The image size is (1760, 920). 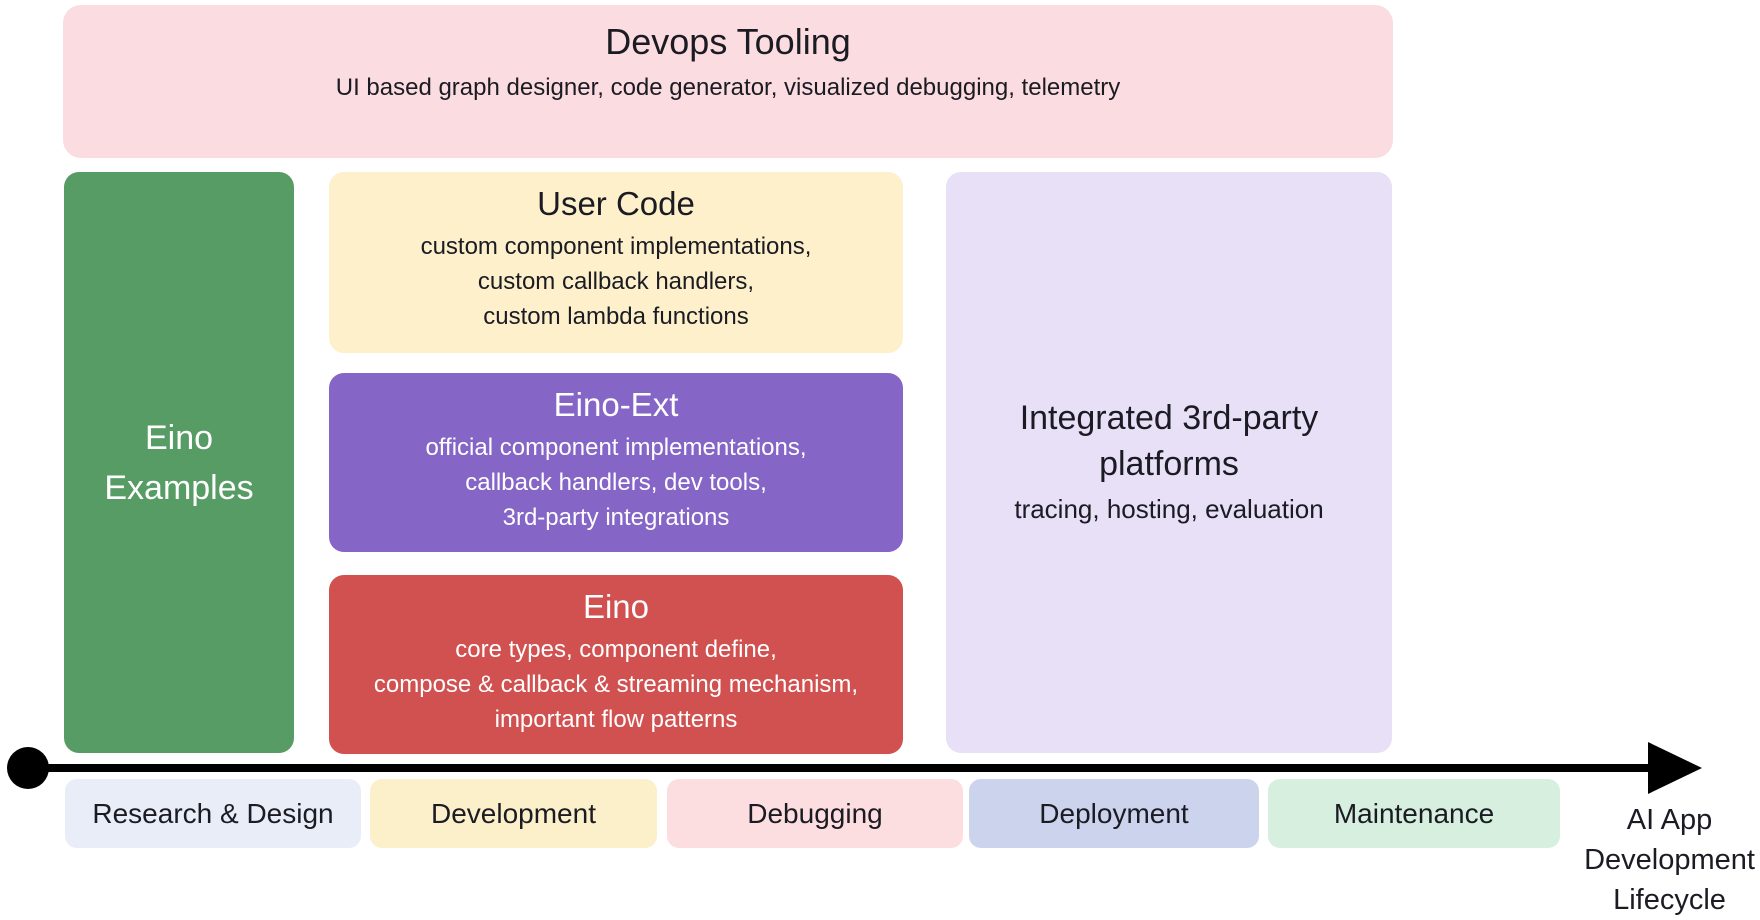 I want to click on lifecycle-axis-arrow, so click(x=854, y=768).